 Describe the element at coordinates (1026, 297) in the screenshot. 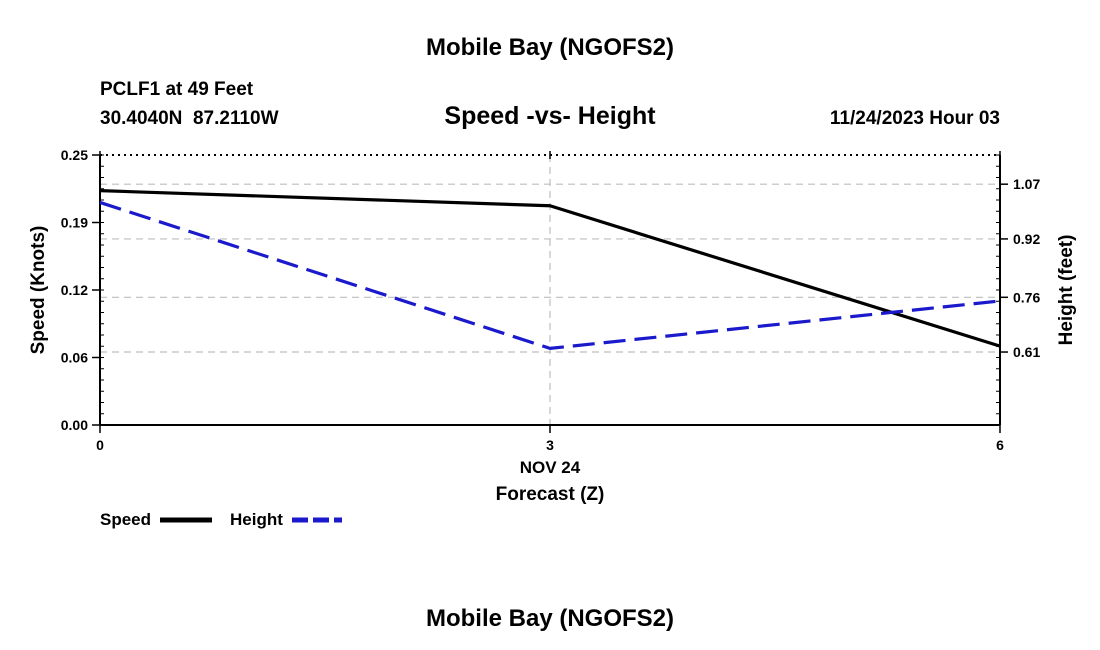

I see `y-right-tick-label: 0.76` at that location.